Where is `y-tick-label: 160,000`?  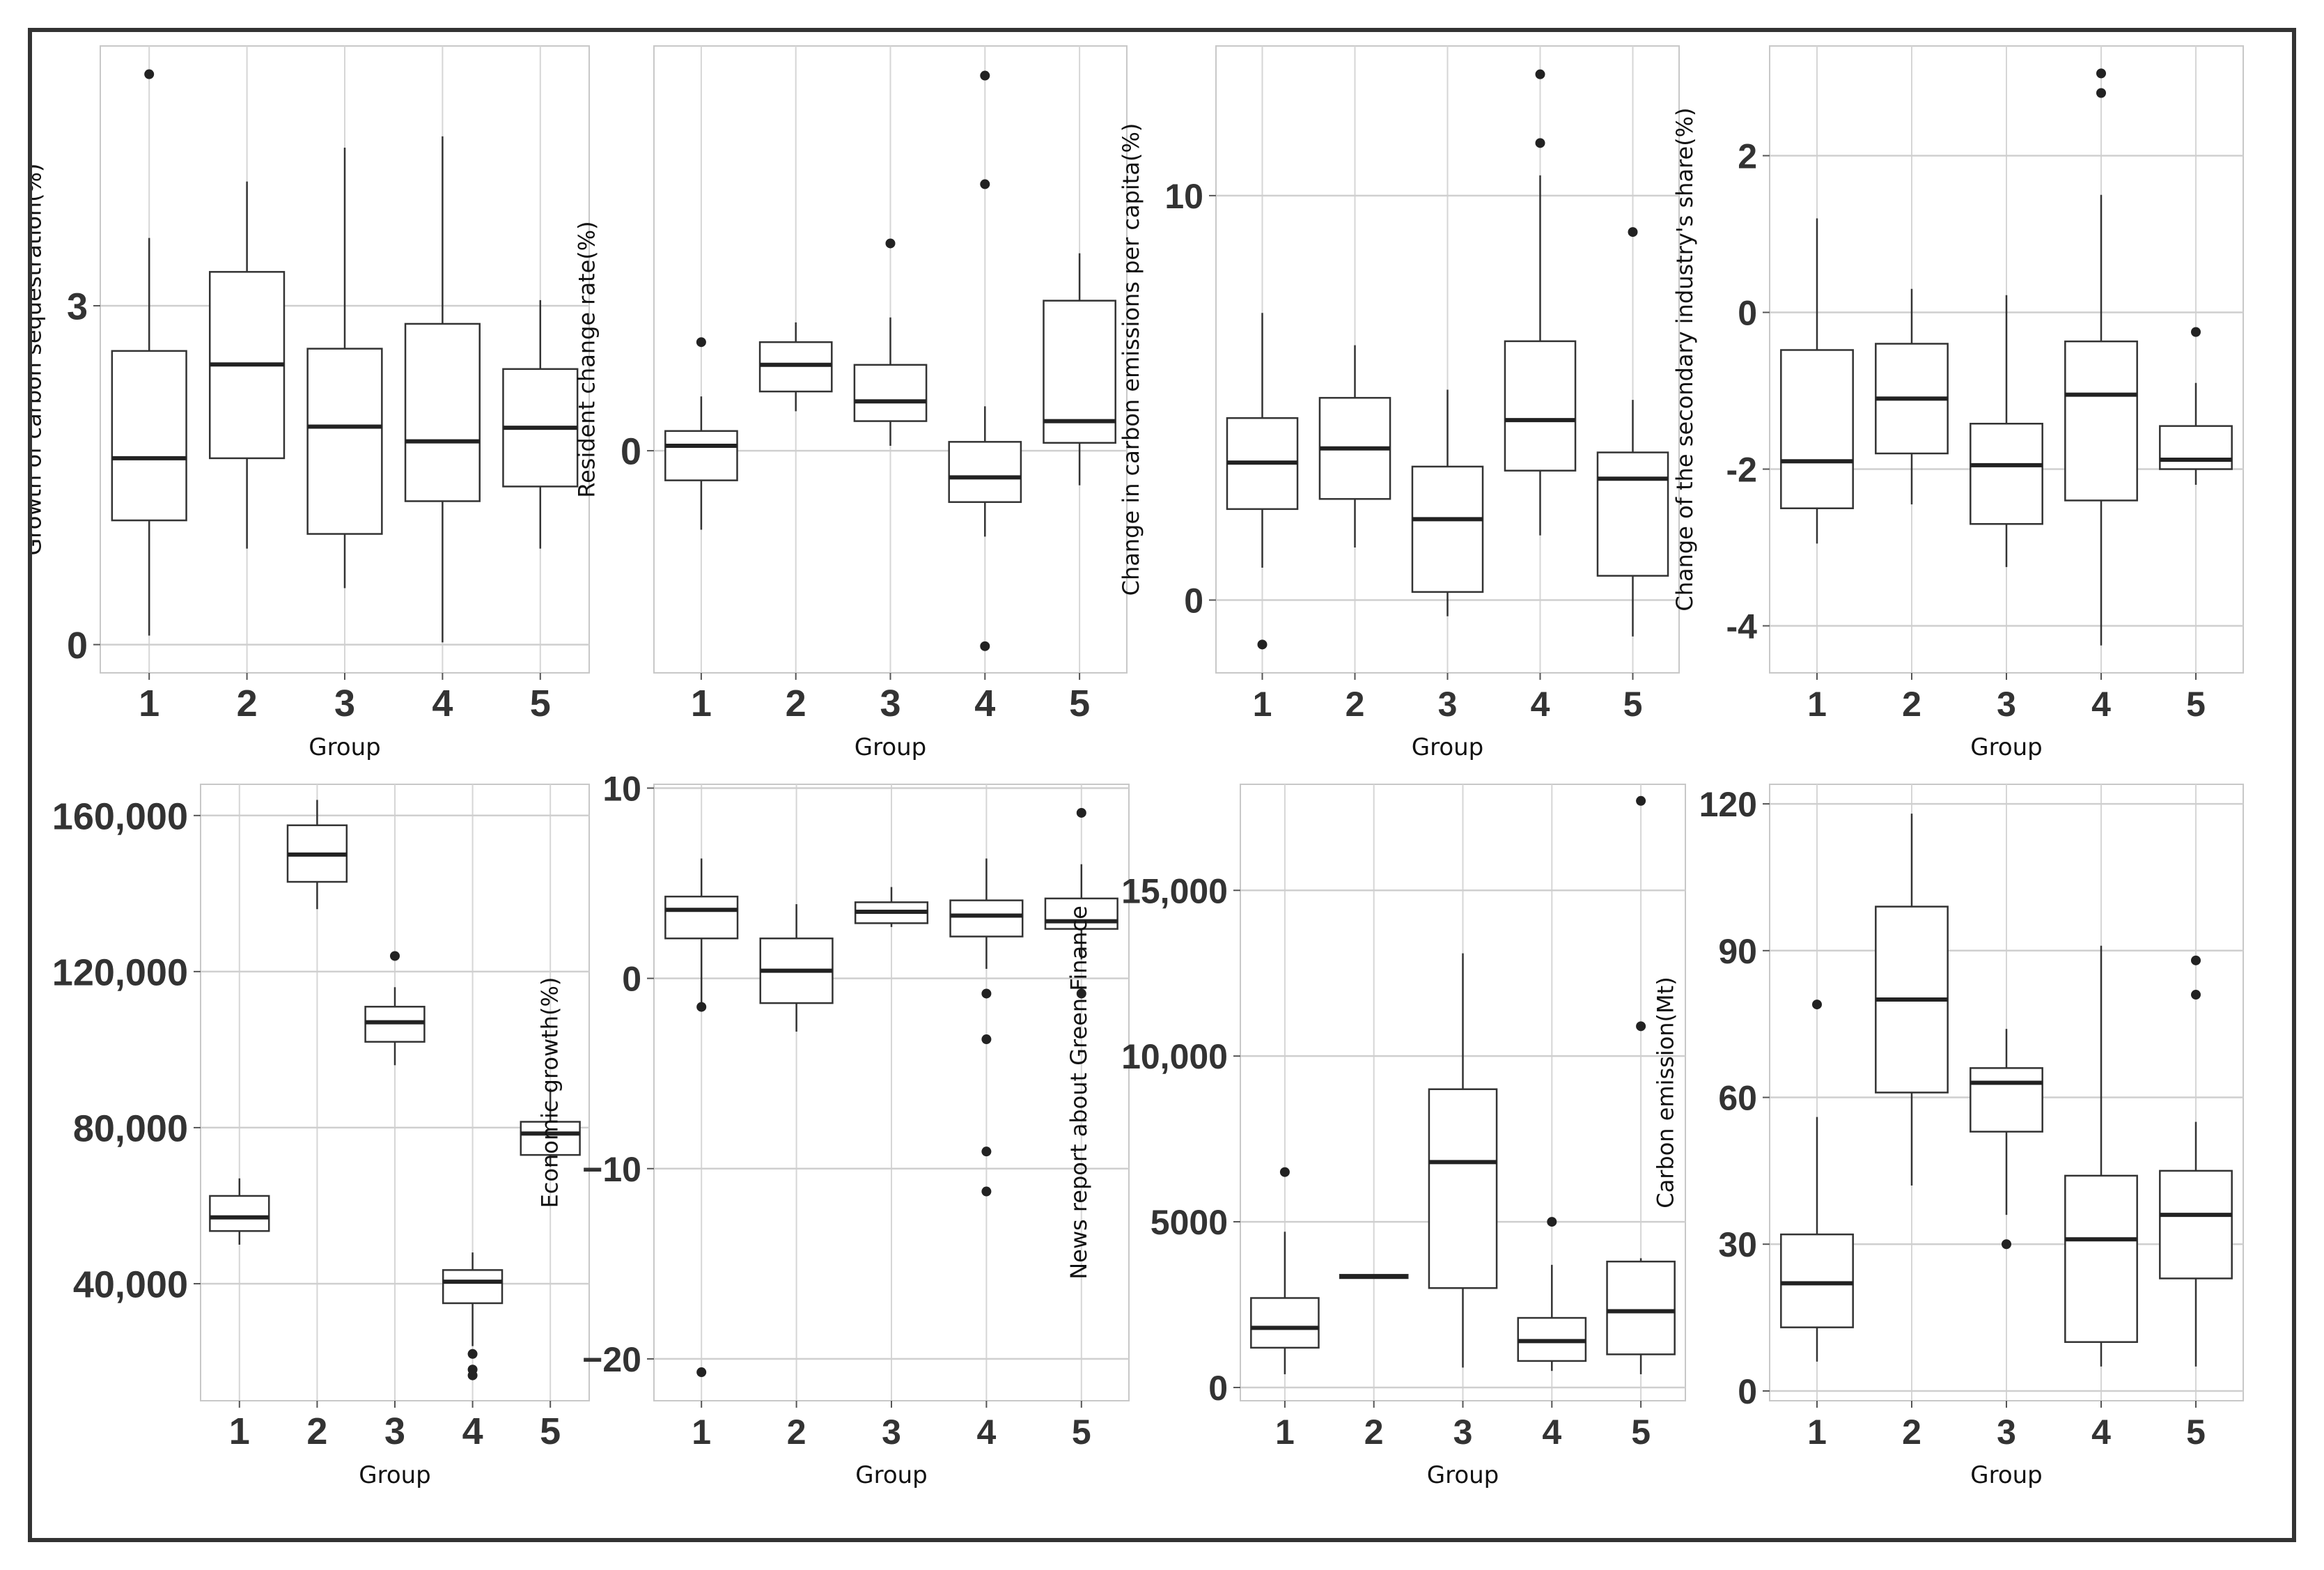 y-tick-label: 160,000 is located at coordinates (120, 816).